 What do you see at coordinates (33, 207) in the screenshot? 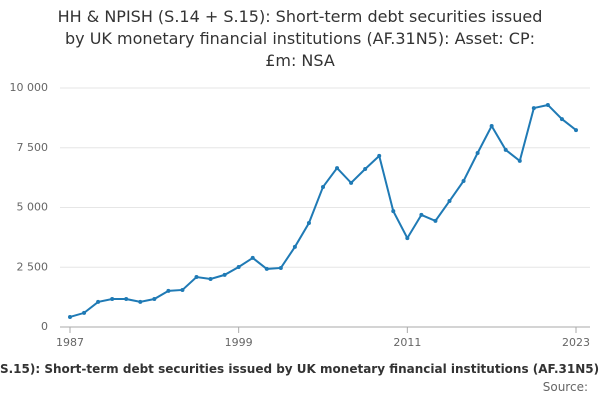
I see `y-tick-label: 5 000` at bounding box center [33, 207].